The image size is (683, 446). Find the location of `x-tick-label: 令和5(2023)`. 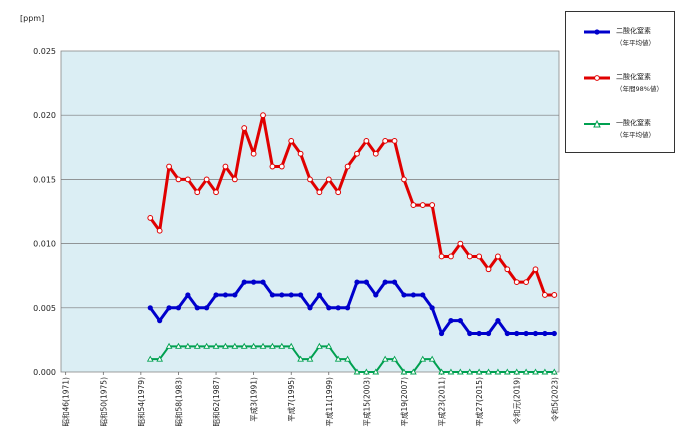

x-tick-label: 令和5(2023) is located at coordinates (554, 399).